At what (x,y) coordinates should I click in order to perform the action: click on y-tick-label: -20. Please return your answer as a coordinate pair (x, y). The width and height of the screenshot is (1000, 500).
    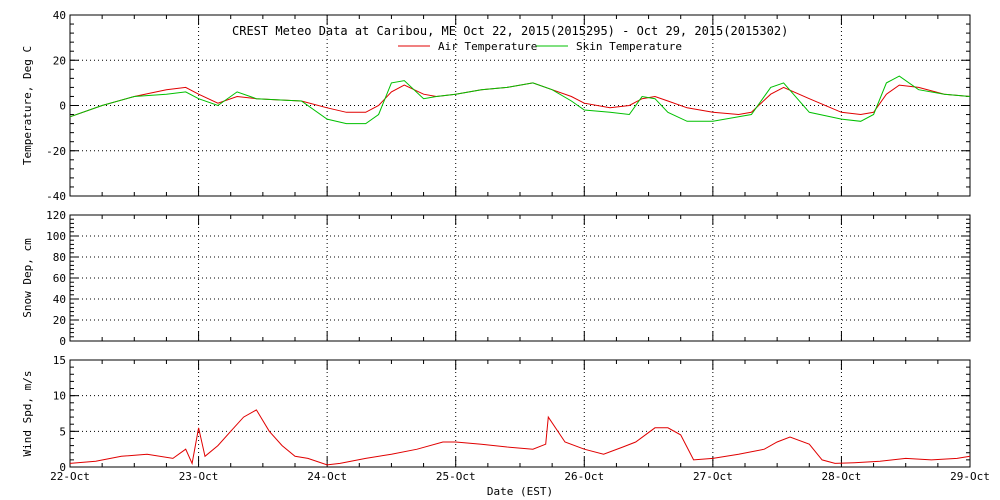
    Looking at the image, I should click on (56, 151).